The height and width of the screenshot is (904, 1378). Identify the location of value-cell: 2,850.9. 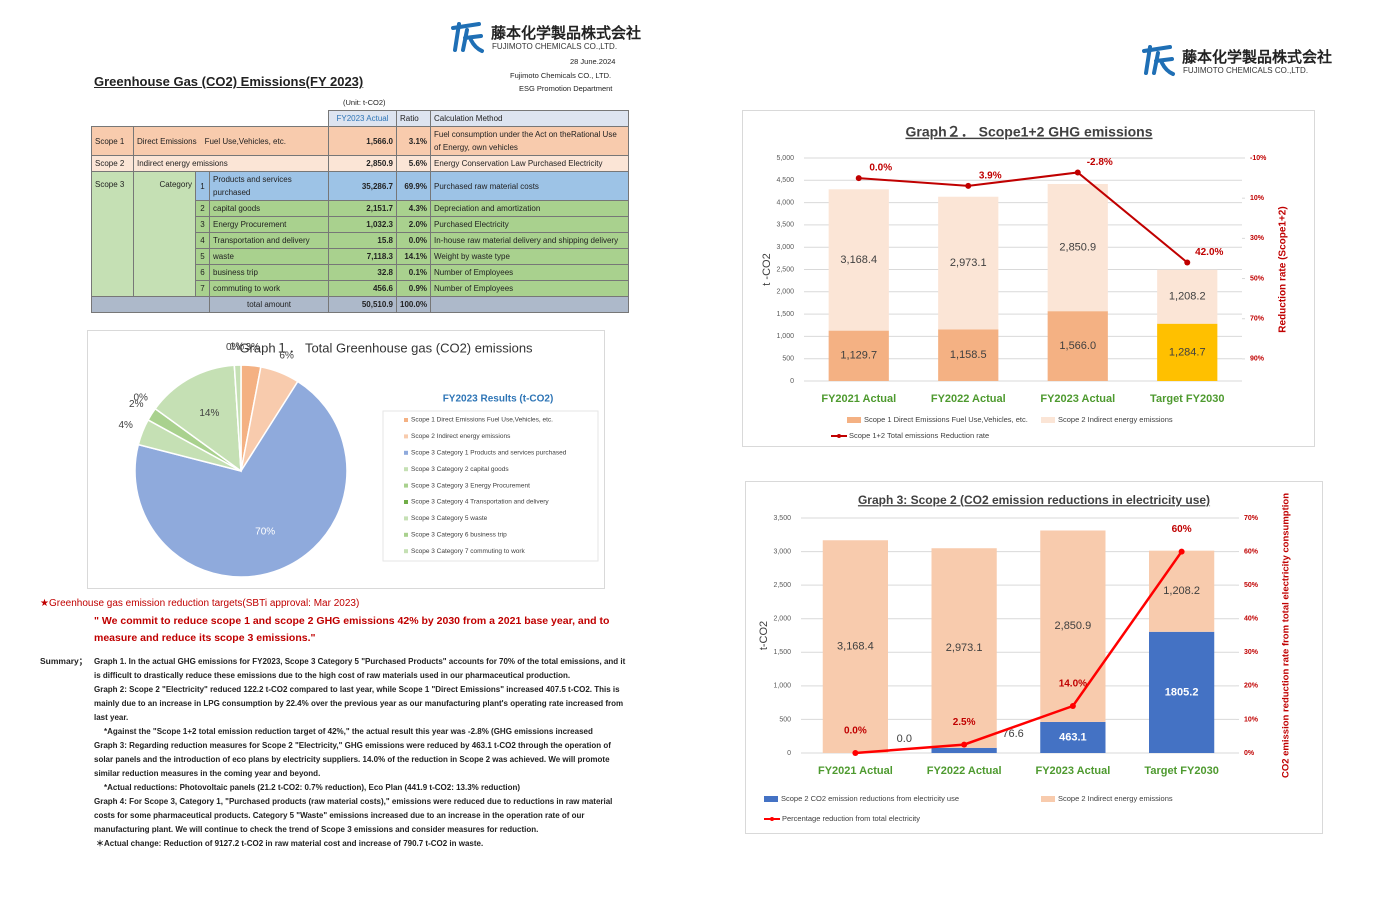
(362, 163).